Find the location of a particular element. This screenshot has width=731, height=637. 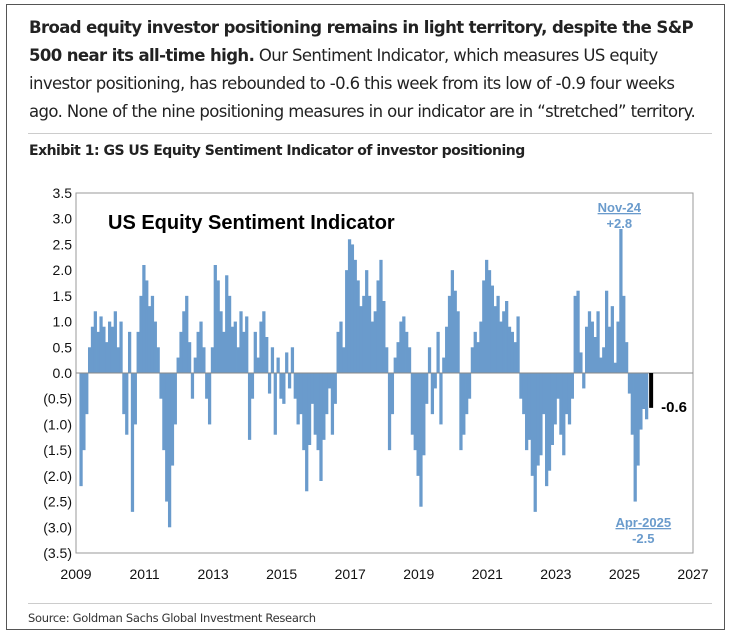

x-tick-label: 2017 is located at coordinates (350, 574).